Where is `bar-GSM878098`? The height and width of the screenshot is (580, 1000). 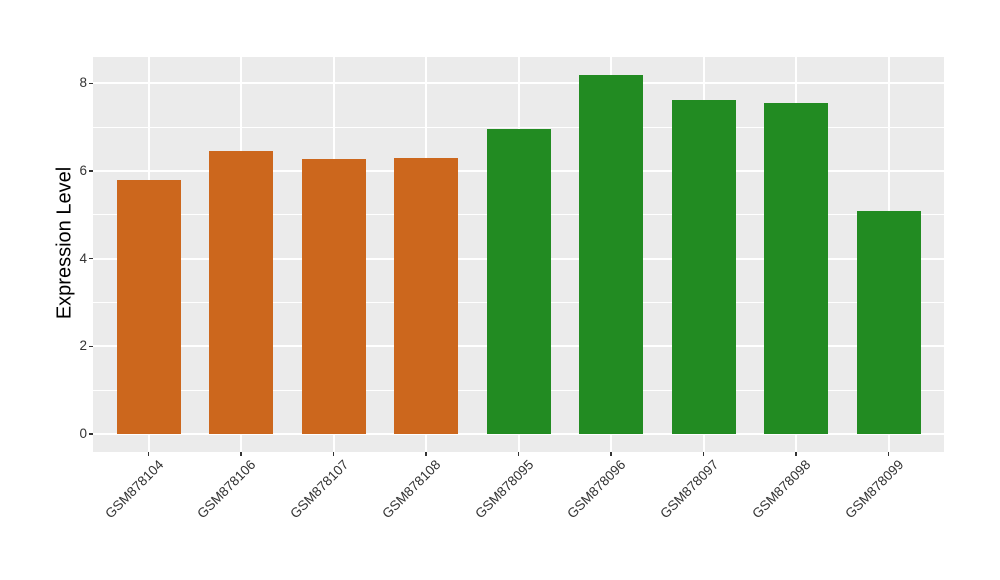 bar-GSM878098 is located at coordinates (796, 268).